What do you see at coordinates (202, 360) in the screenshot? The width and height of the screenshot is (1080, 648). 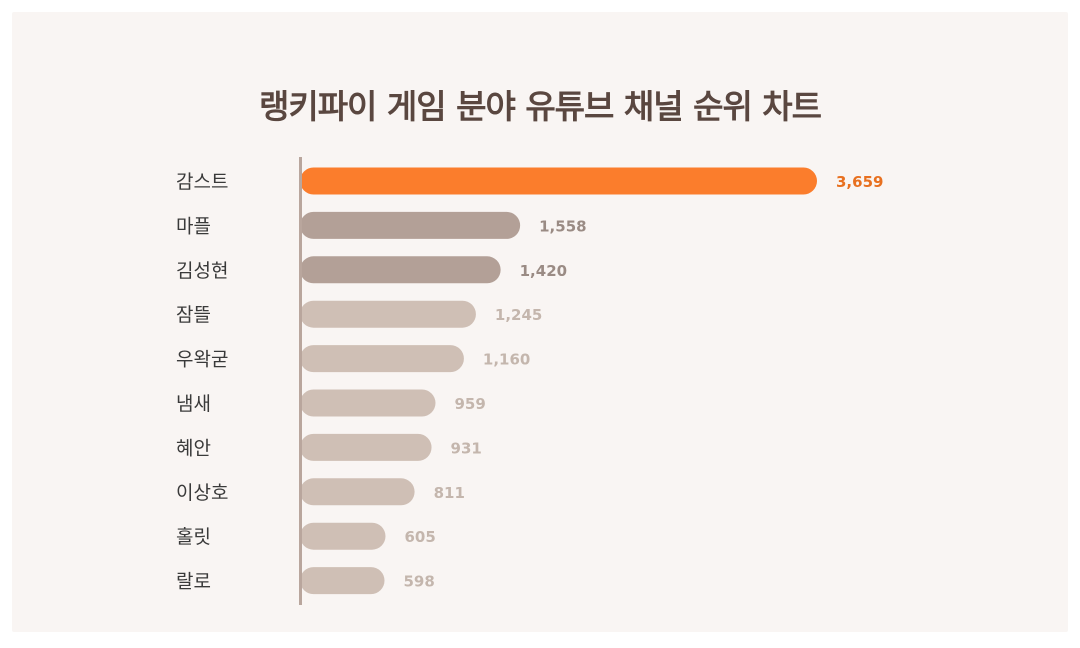 I see `category-label: 우왁굳` at bounding box center [202, 360].